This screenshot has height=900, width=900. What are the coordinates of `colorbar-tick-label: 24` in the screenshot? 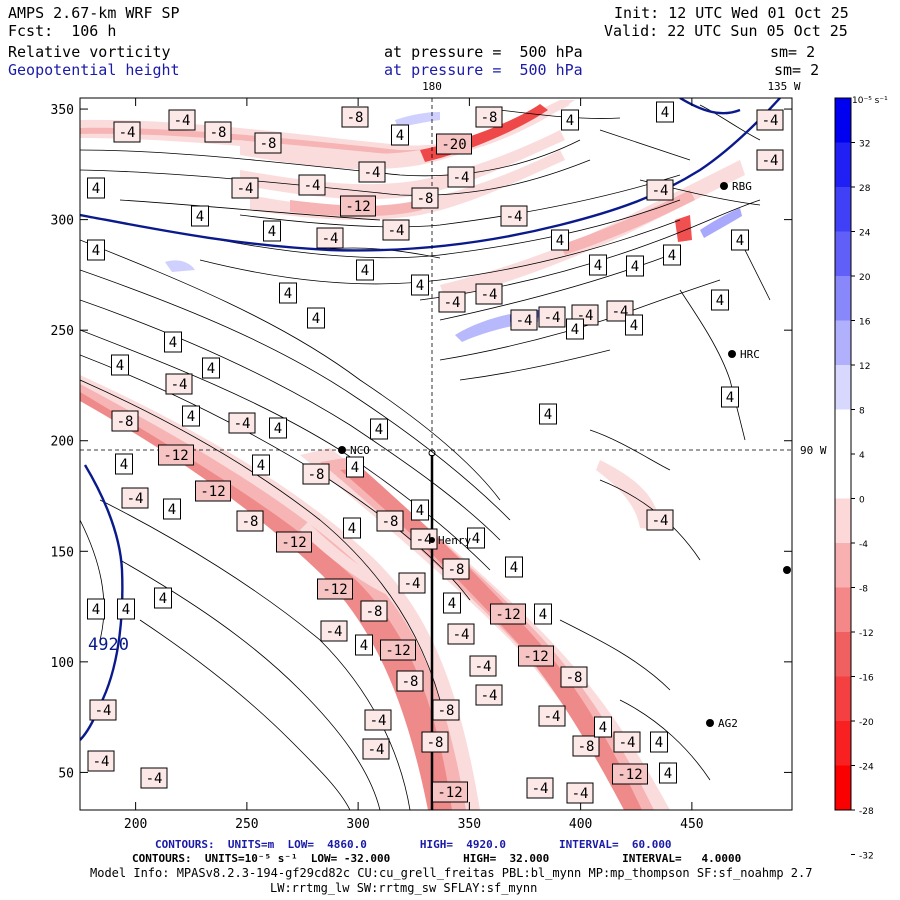 It's located at (865, 234).